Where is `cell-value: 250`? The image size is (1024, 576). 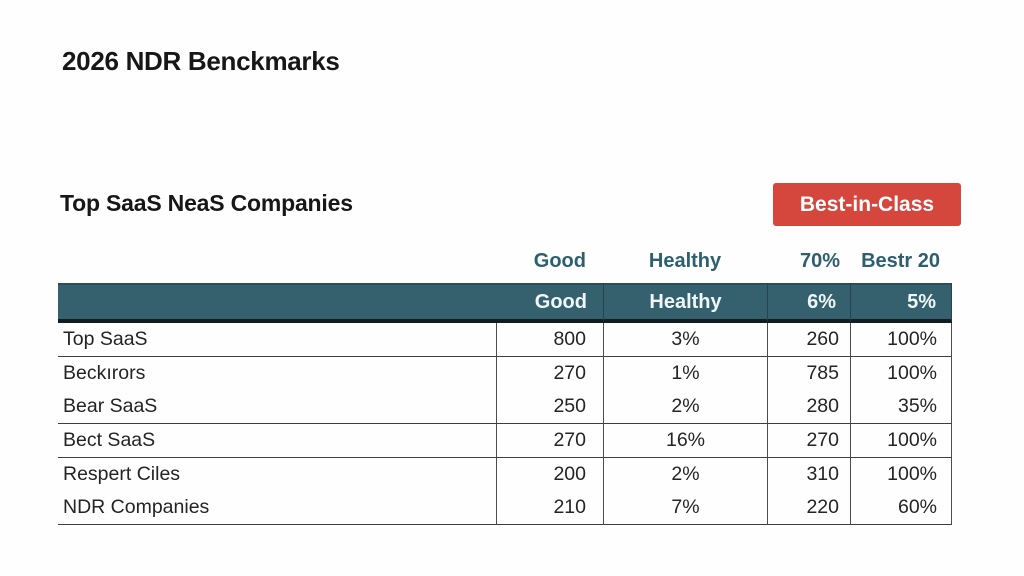 cell-value: 250 is located at coordinates (549, 406).